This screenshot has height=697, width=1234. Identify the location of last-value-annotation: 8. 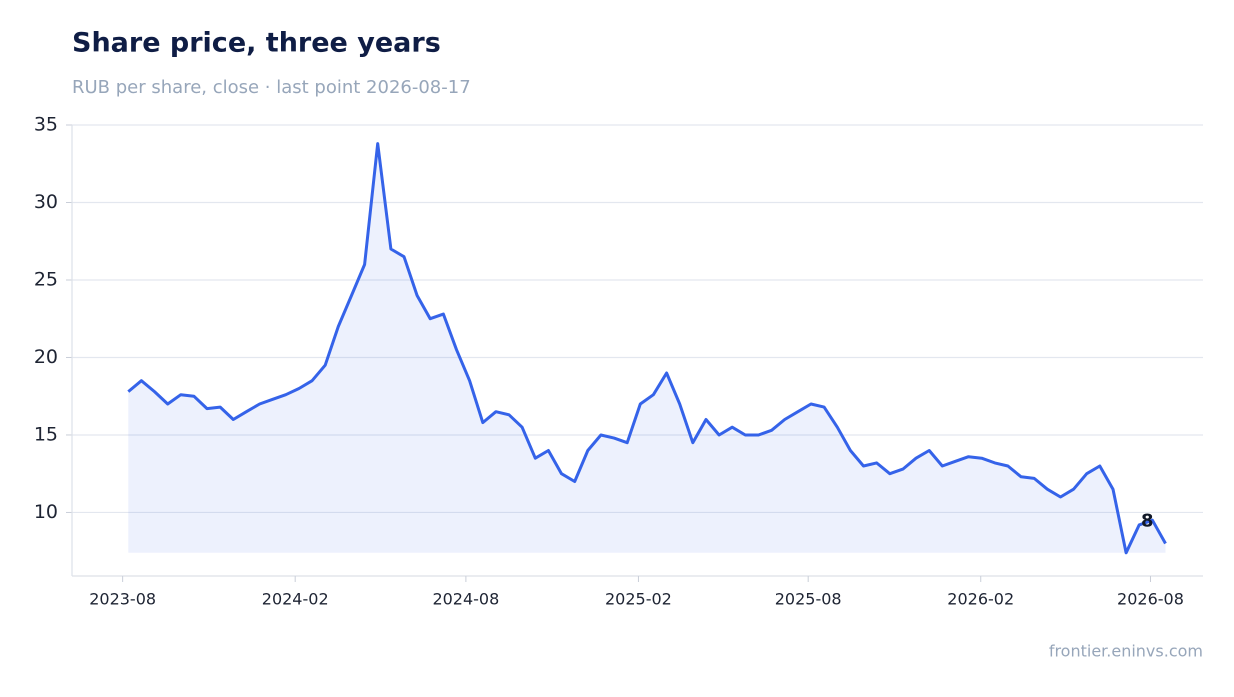
(1147, 520).